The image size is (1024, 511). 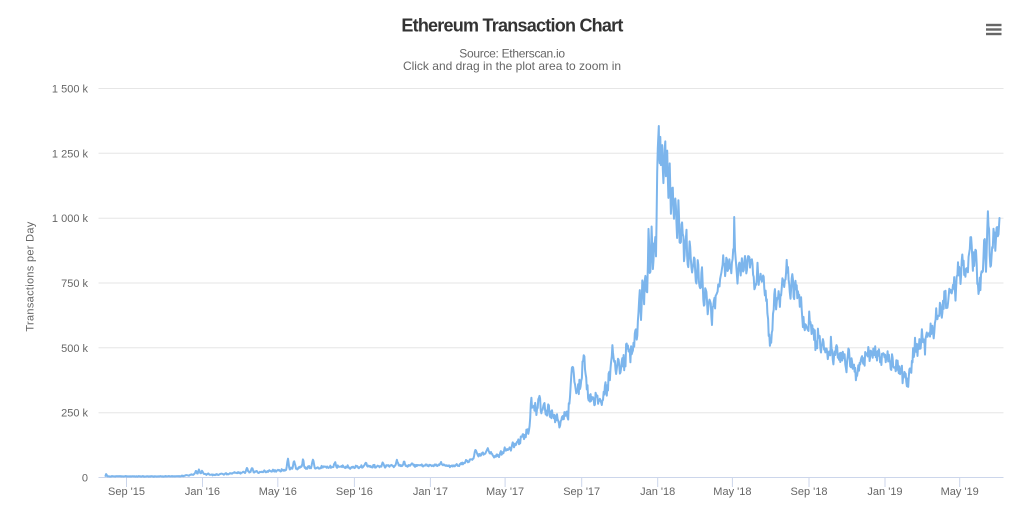 What do you see at coordinates (960, 492) in the screenshot?
I see `svg-text: May '19` at bounding box center [960, 492].